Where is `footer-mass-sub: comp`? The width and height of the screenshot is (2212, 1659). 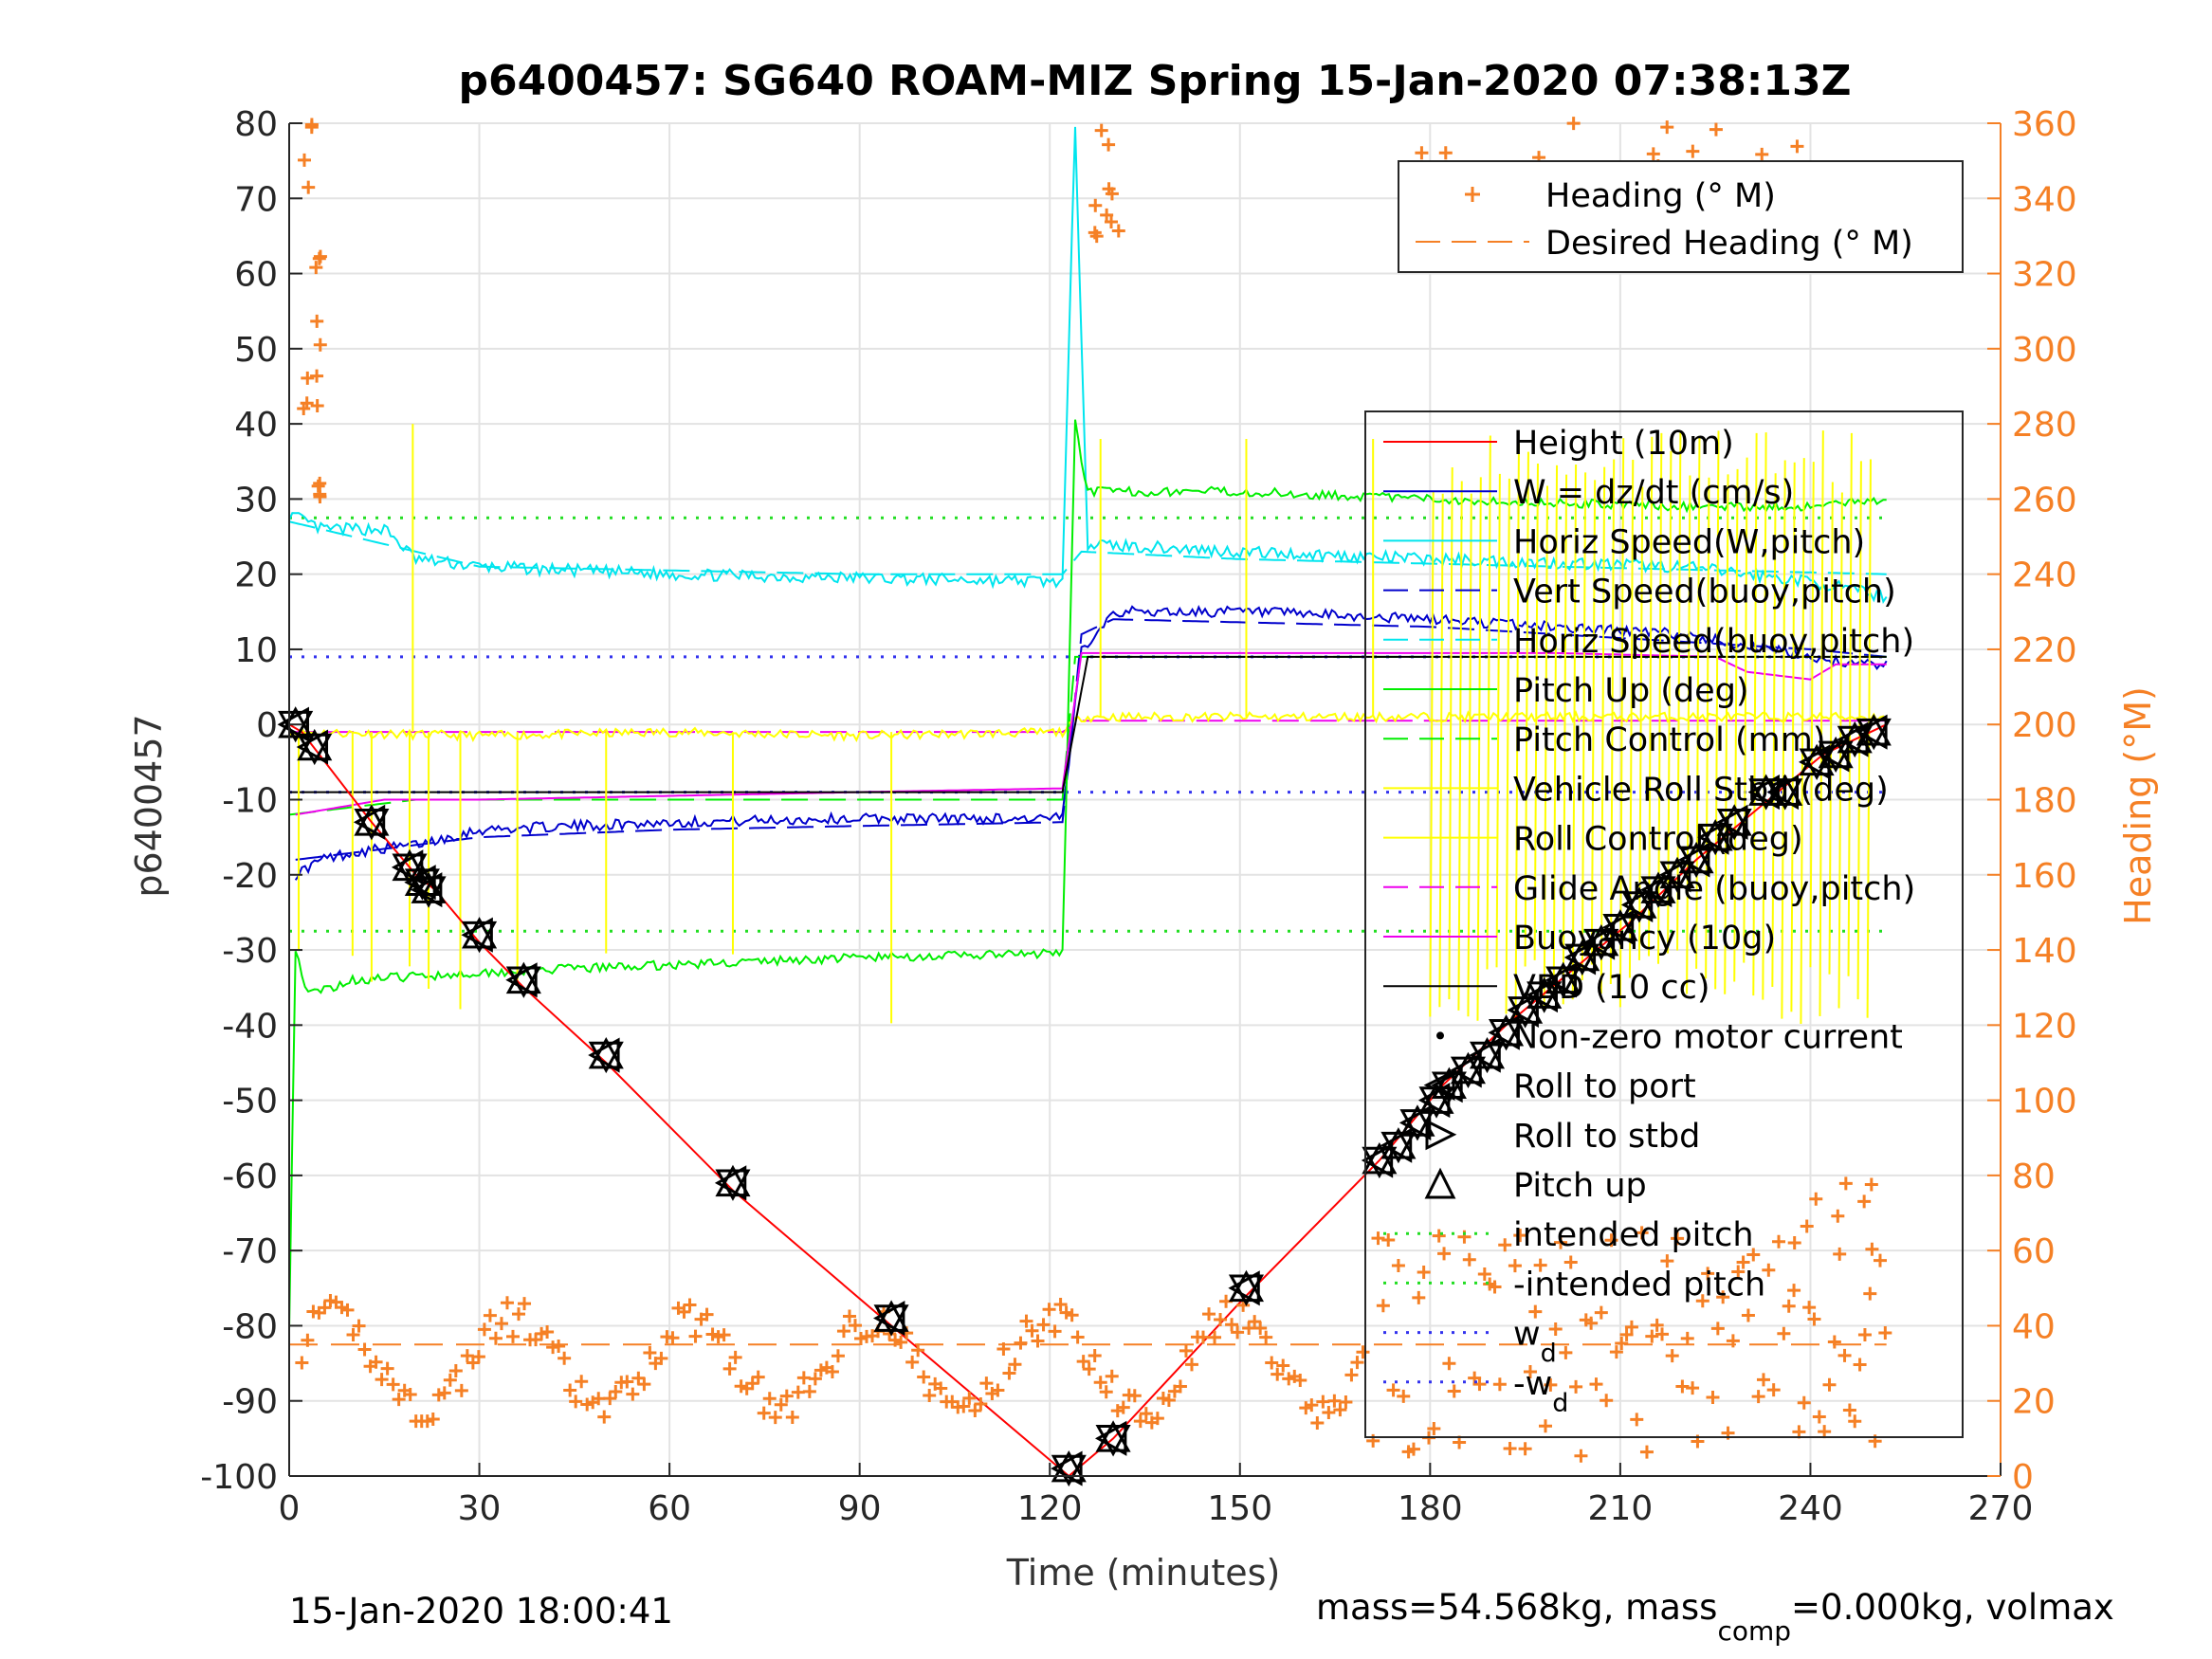
footer-mass-sub: comp is located at coordinates (1754, 1631).